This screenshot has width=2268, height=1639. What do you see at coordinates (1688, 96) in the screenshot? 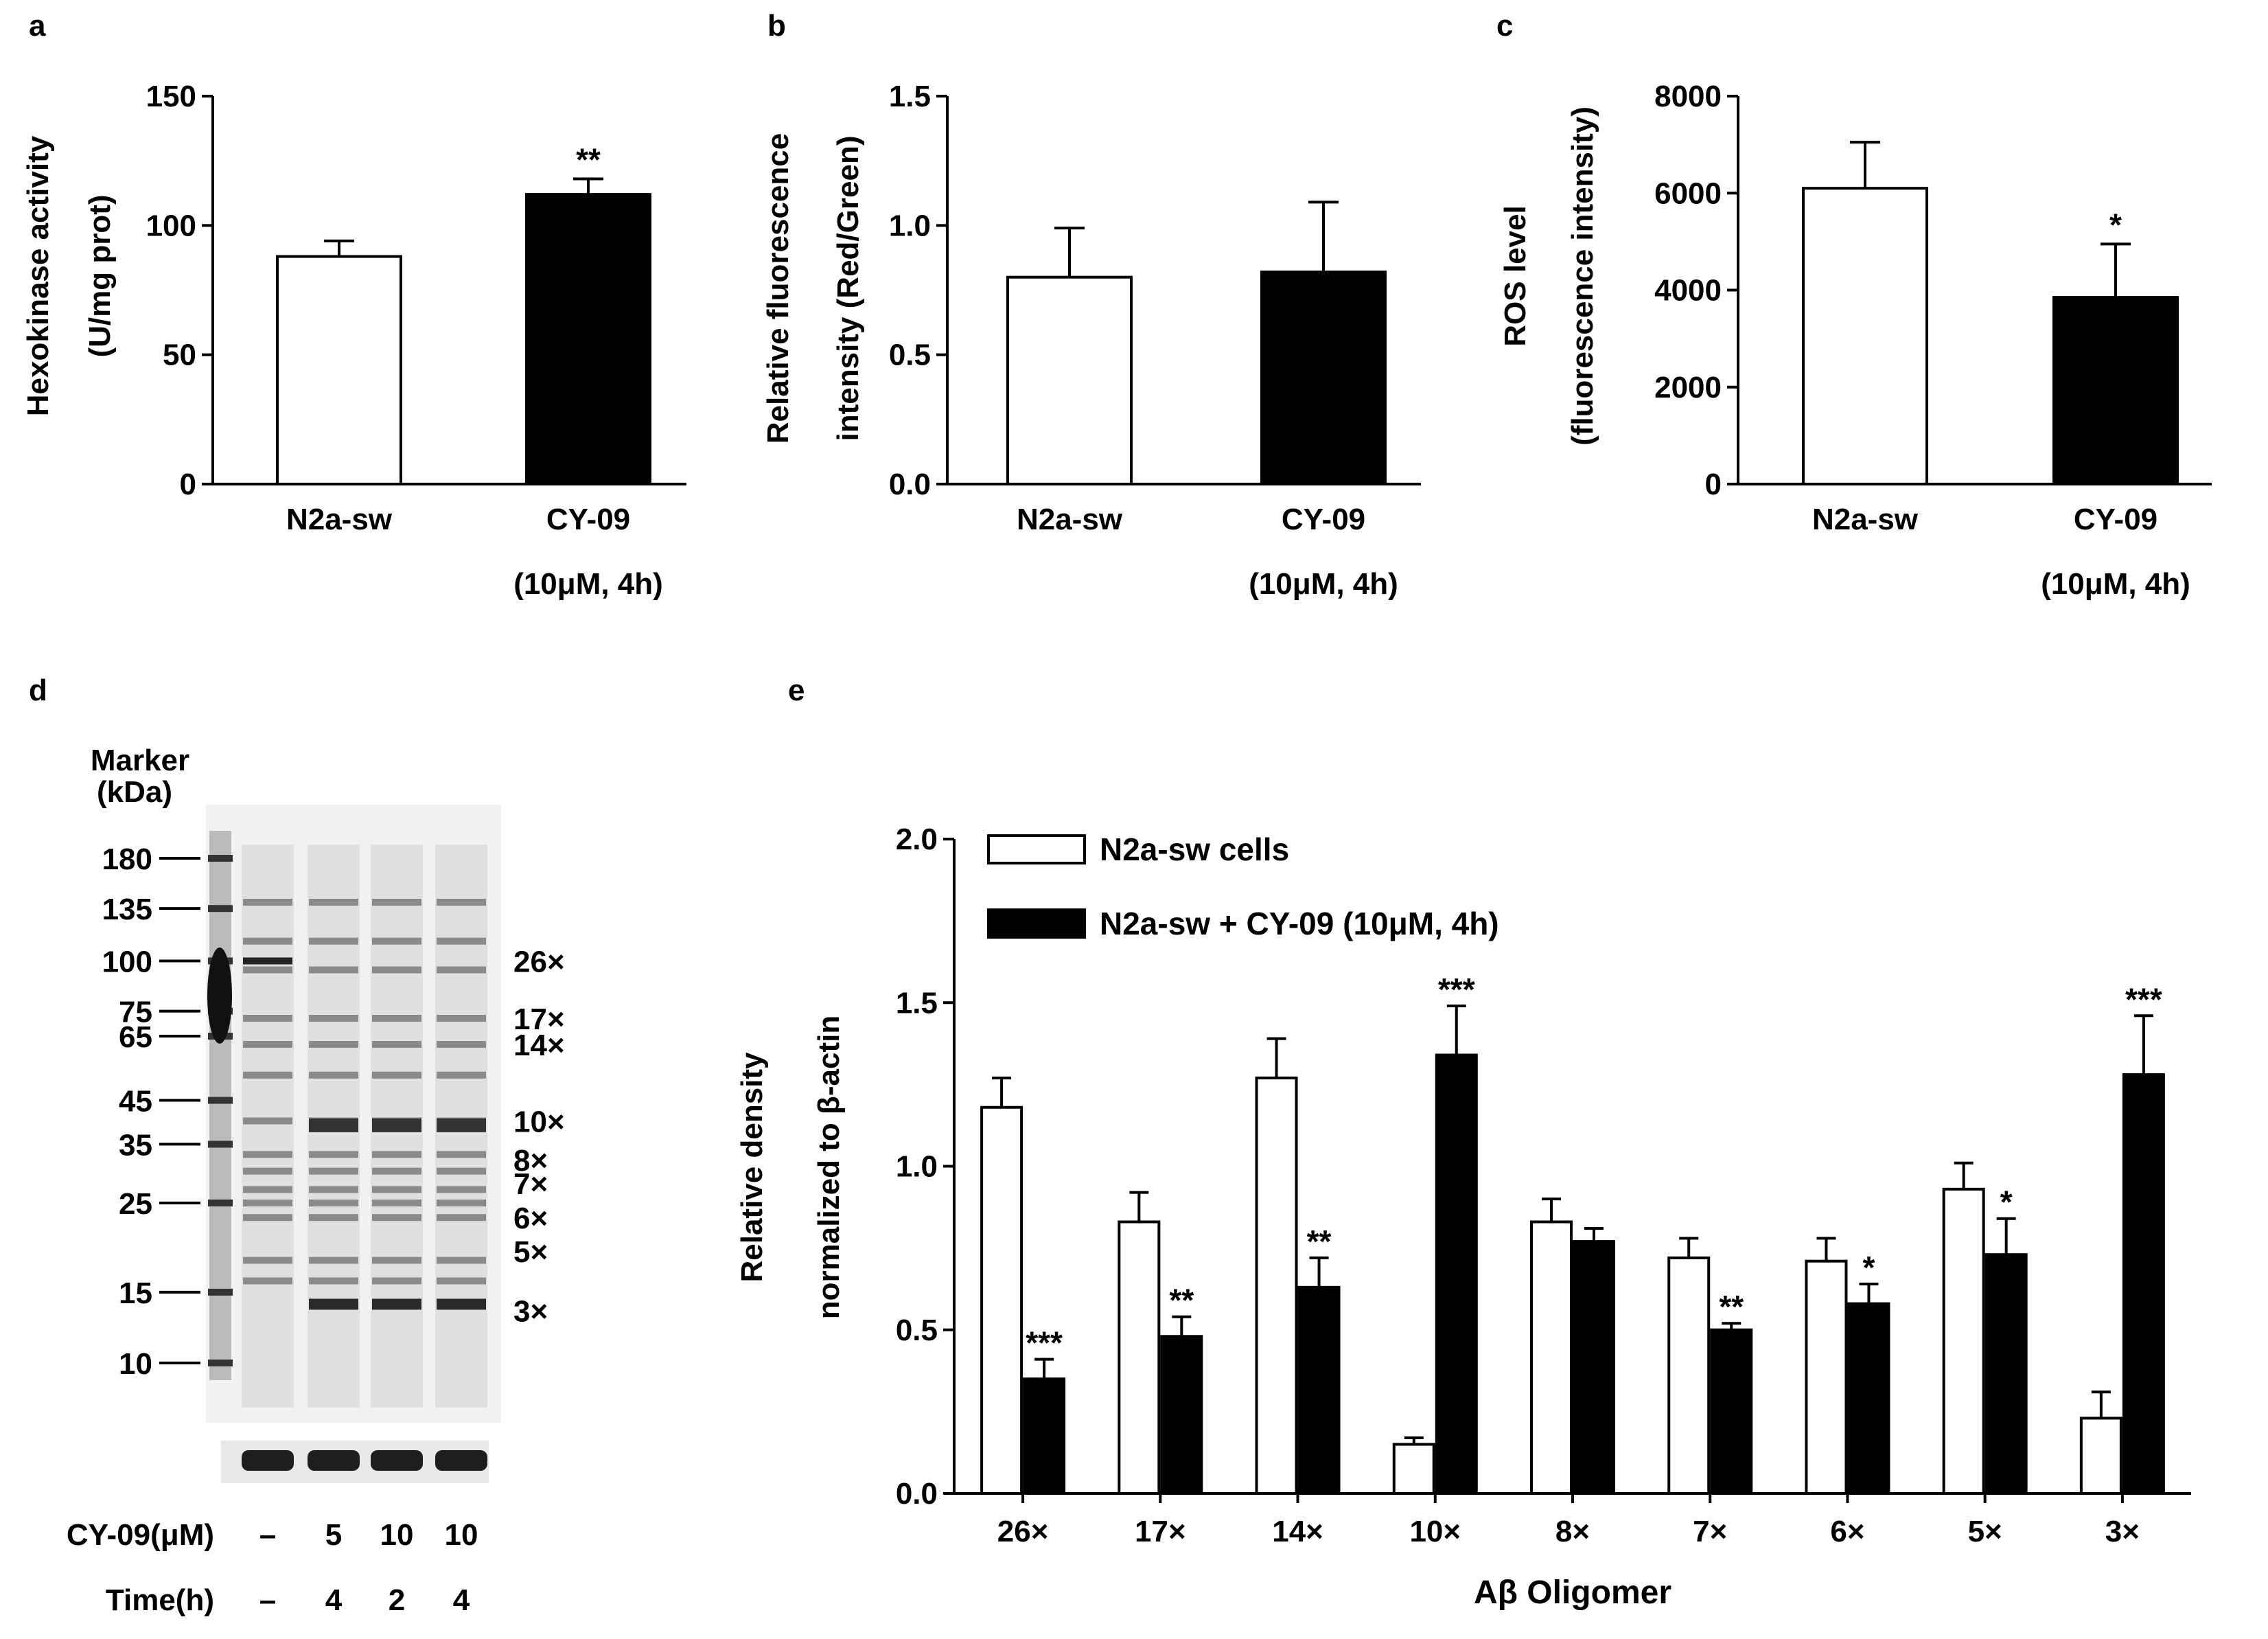
I see `y-tick-label: 8000` at bounding box center [1688, 96].